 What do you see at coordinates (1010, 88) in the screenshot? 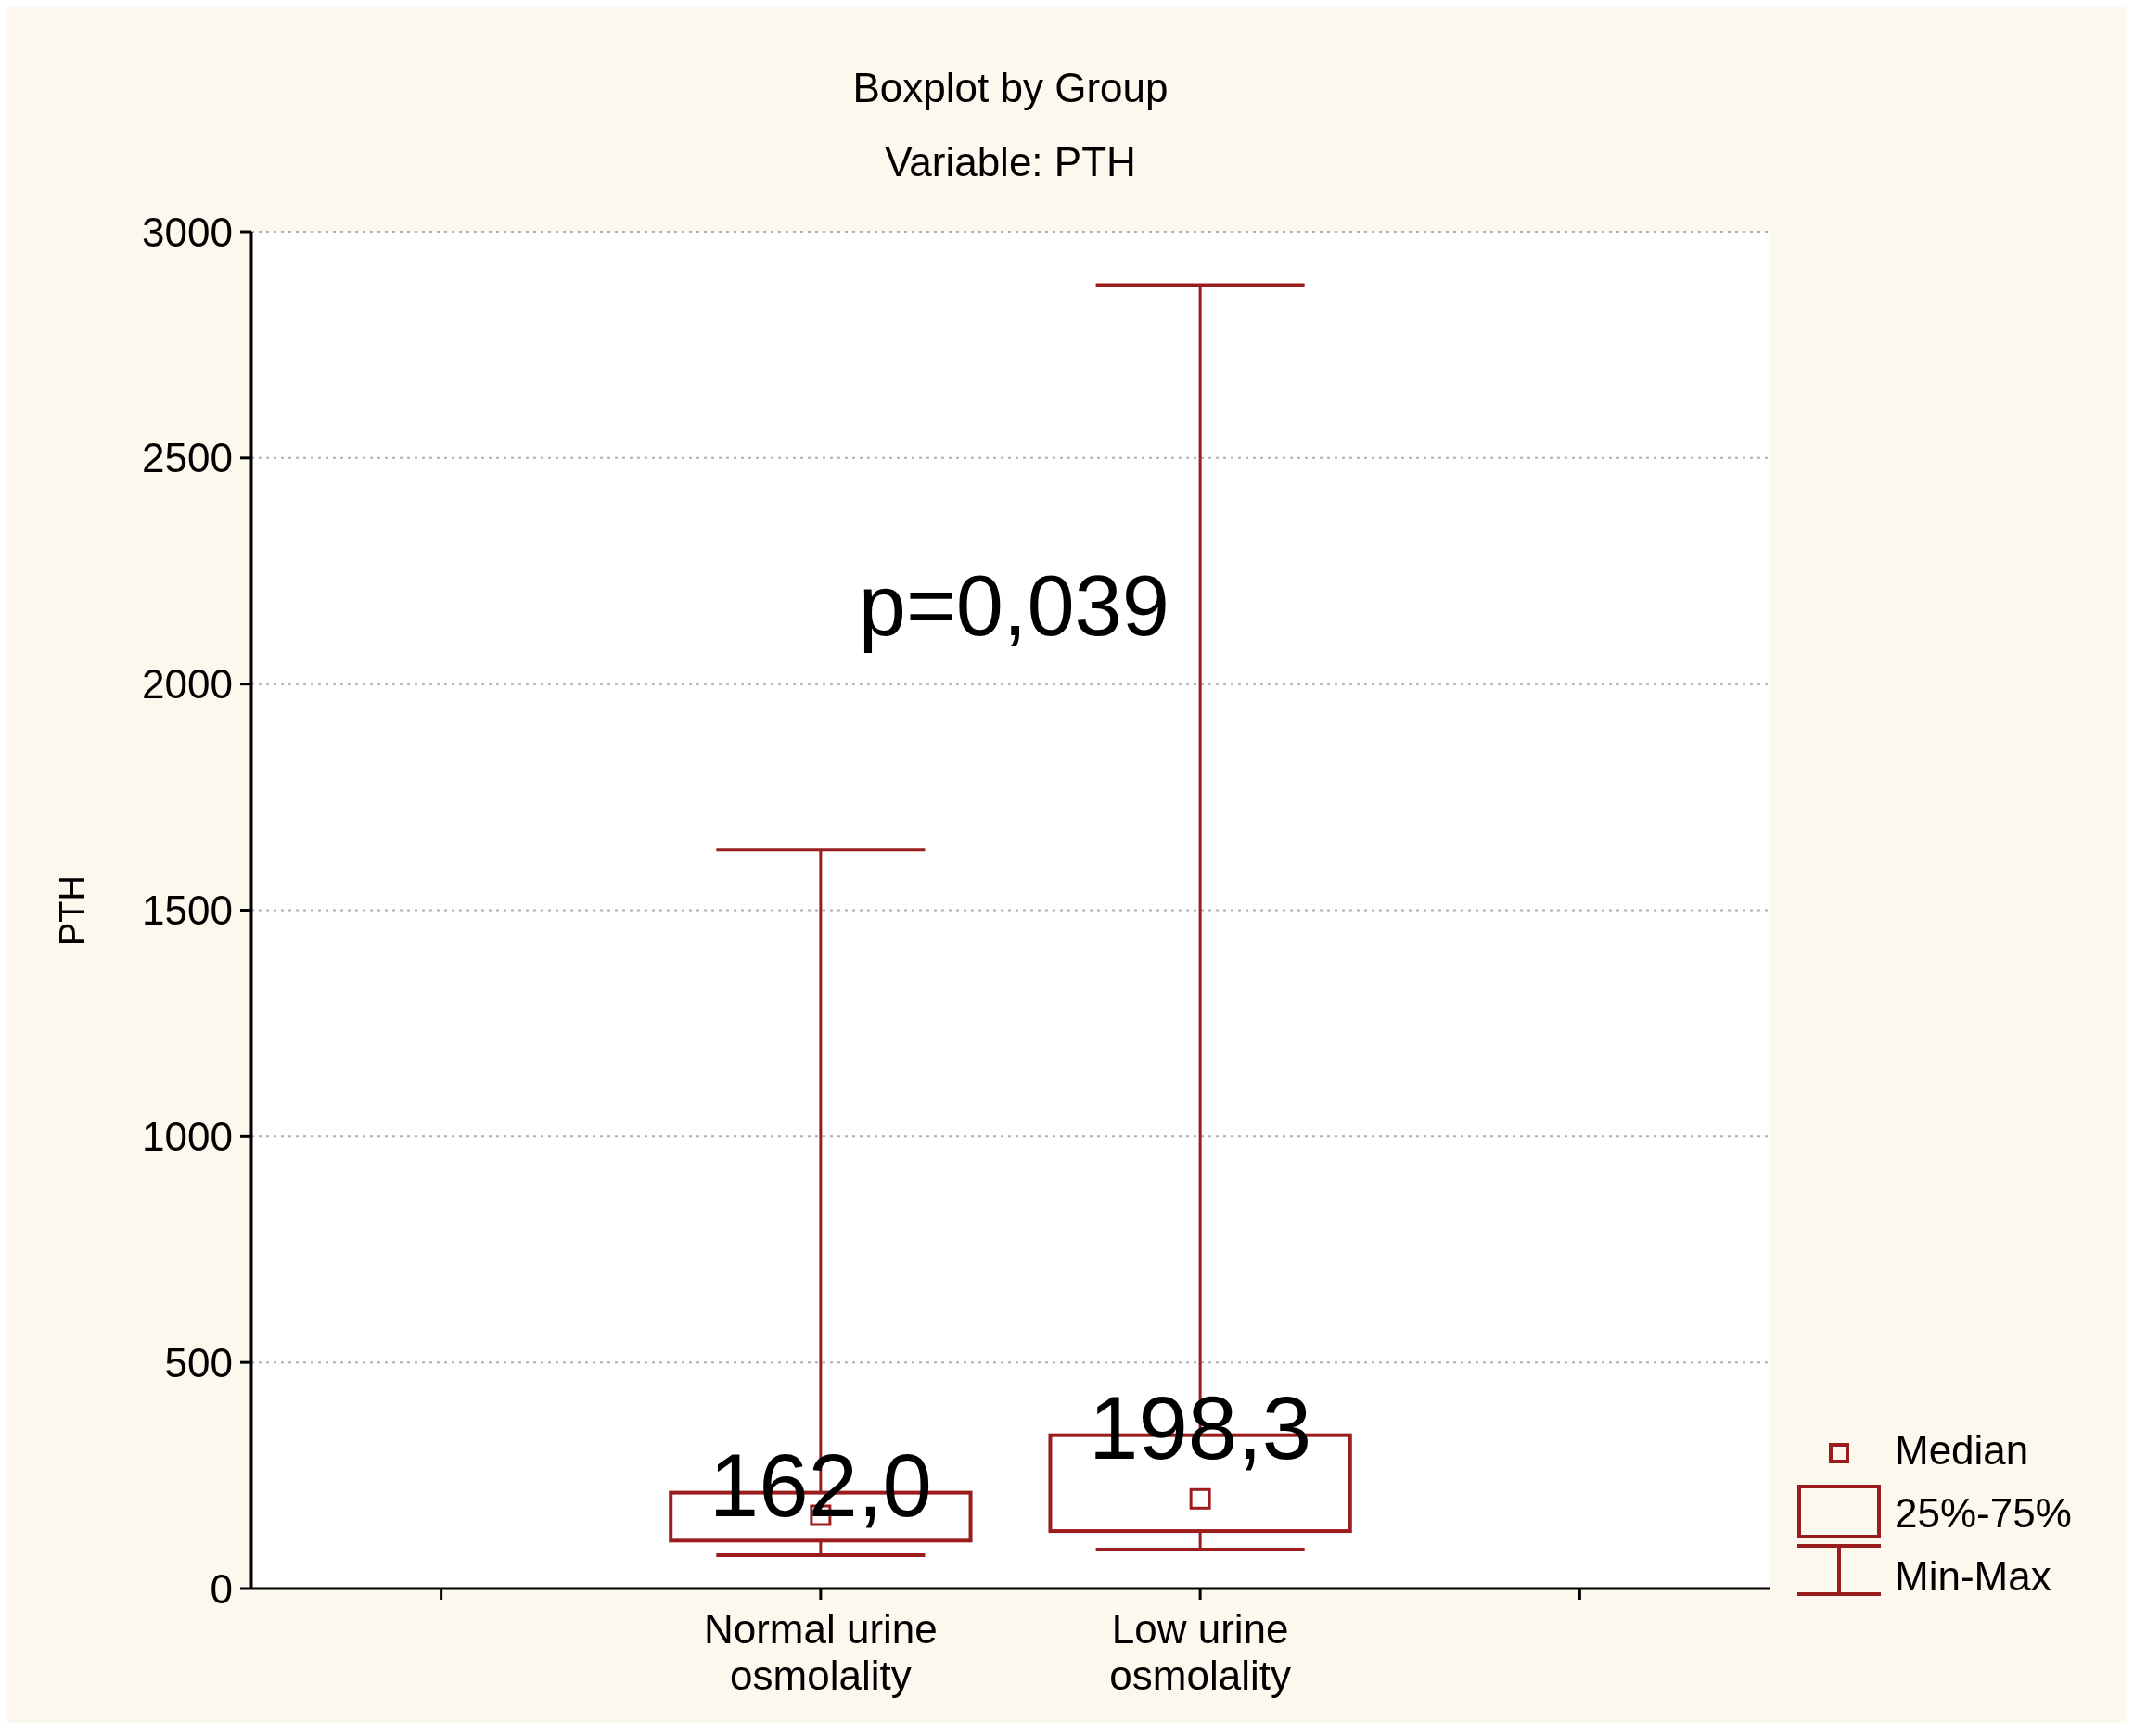
I see `chart-title: Boxplot by Group` at bounding box center [1010, 88].